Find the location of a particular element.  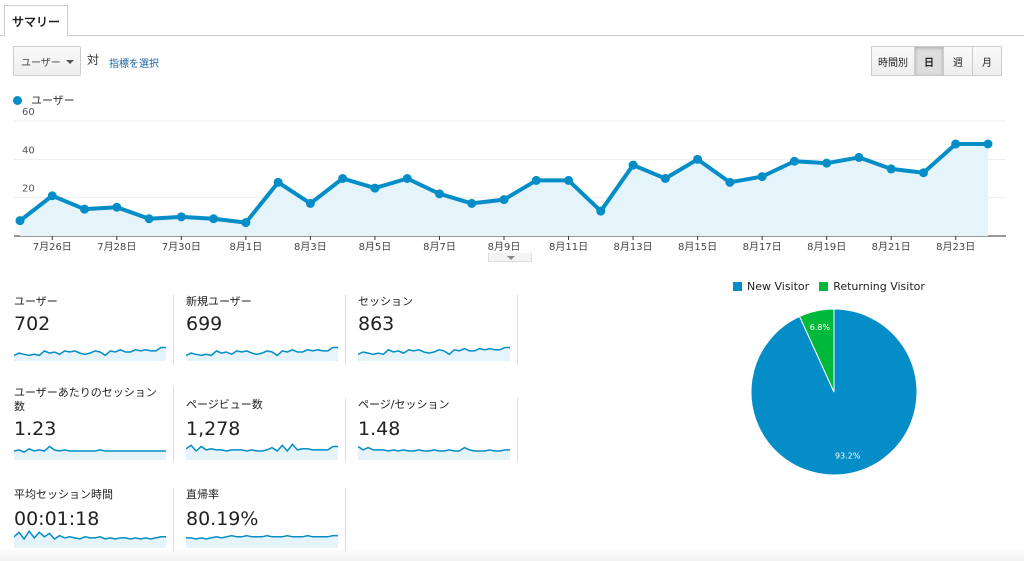

x-tick-label: 7月30日 is located at coordinates (181, 247).